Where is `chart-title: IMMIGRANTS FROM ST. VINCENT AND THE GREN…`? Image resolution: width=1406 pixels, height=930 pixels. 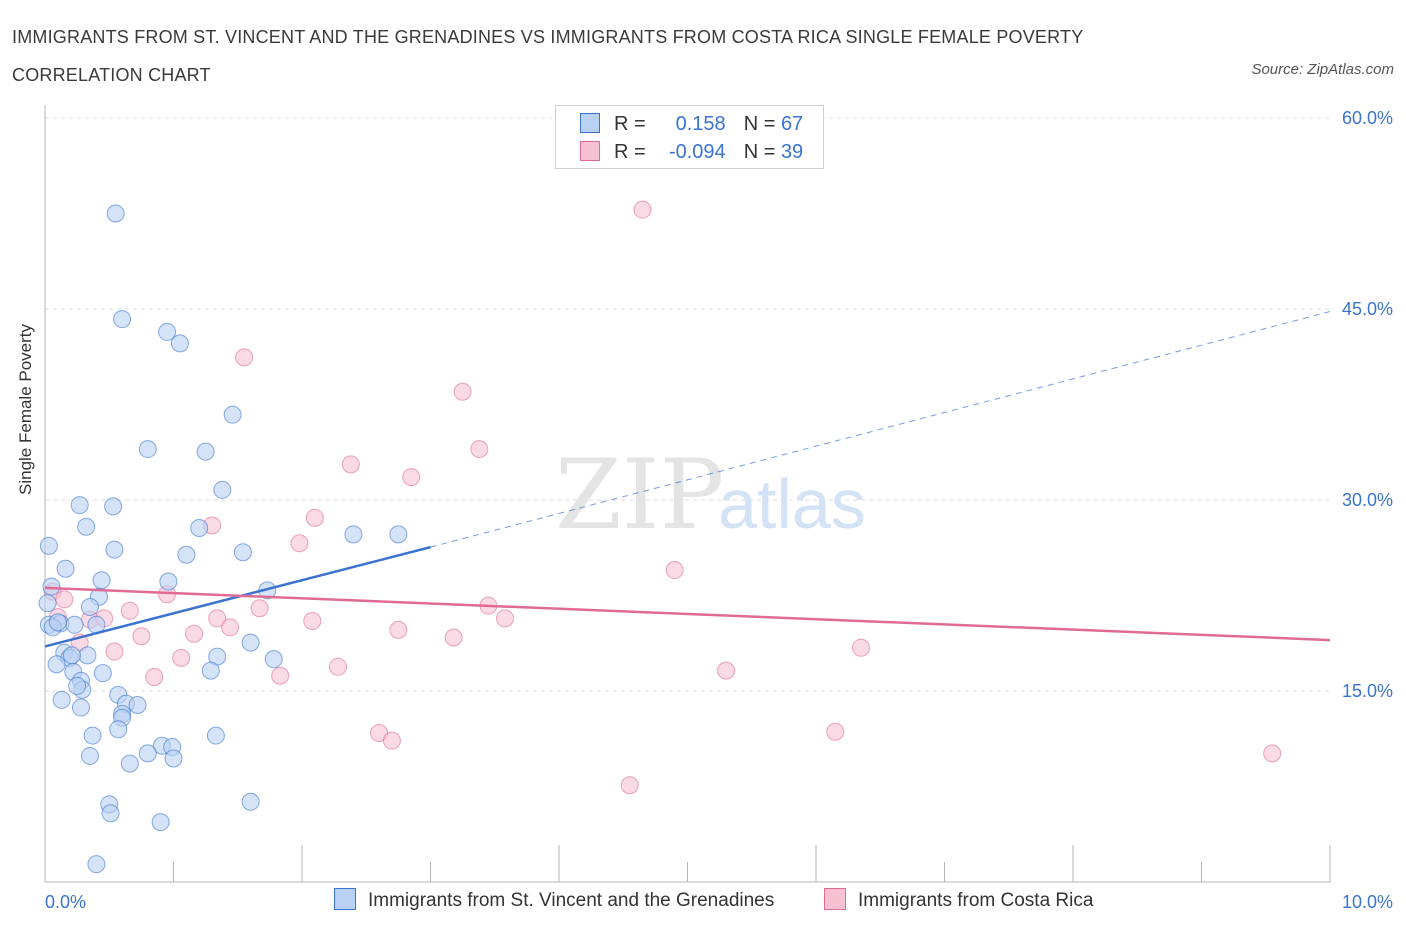
chart-title: IMMIGRANTS FROM ST. VINCENT AND THE GREN… is located at coordinates (548, 56).